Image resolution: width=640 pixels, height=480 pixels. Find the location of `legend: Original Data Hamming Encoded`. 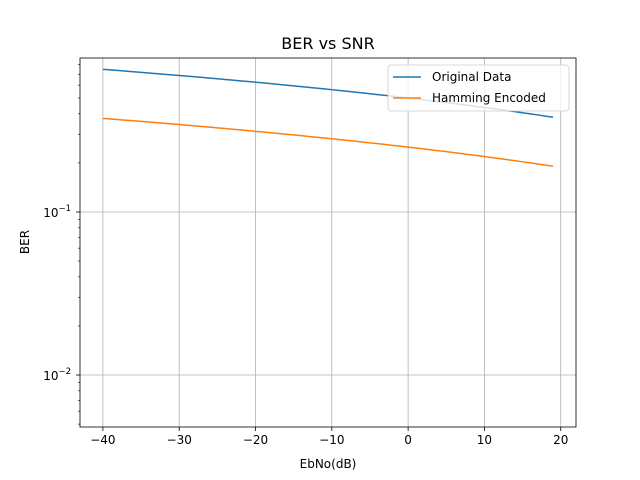

legend: Original Data Hamming Encoded is located at coordinates (478, 88).